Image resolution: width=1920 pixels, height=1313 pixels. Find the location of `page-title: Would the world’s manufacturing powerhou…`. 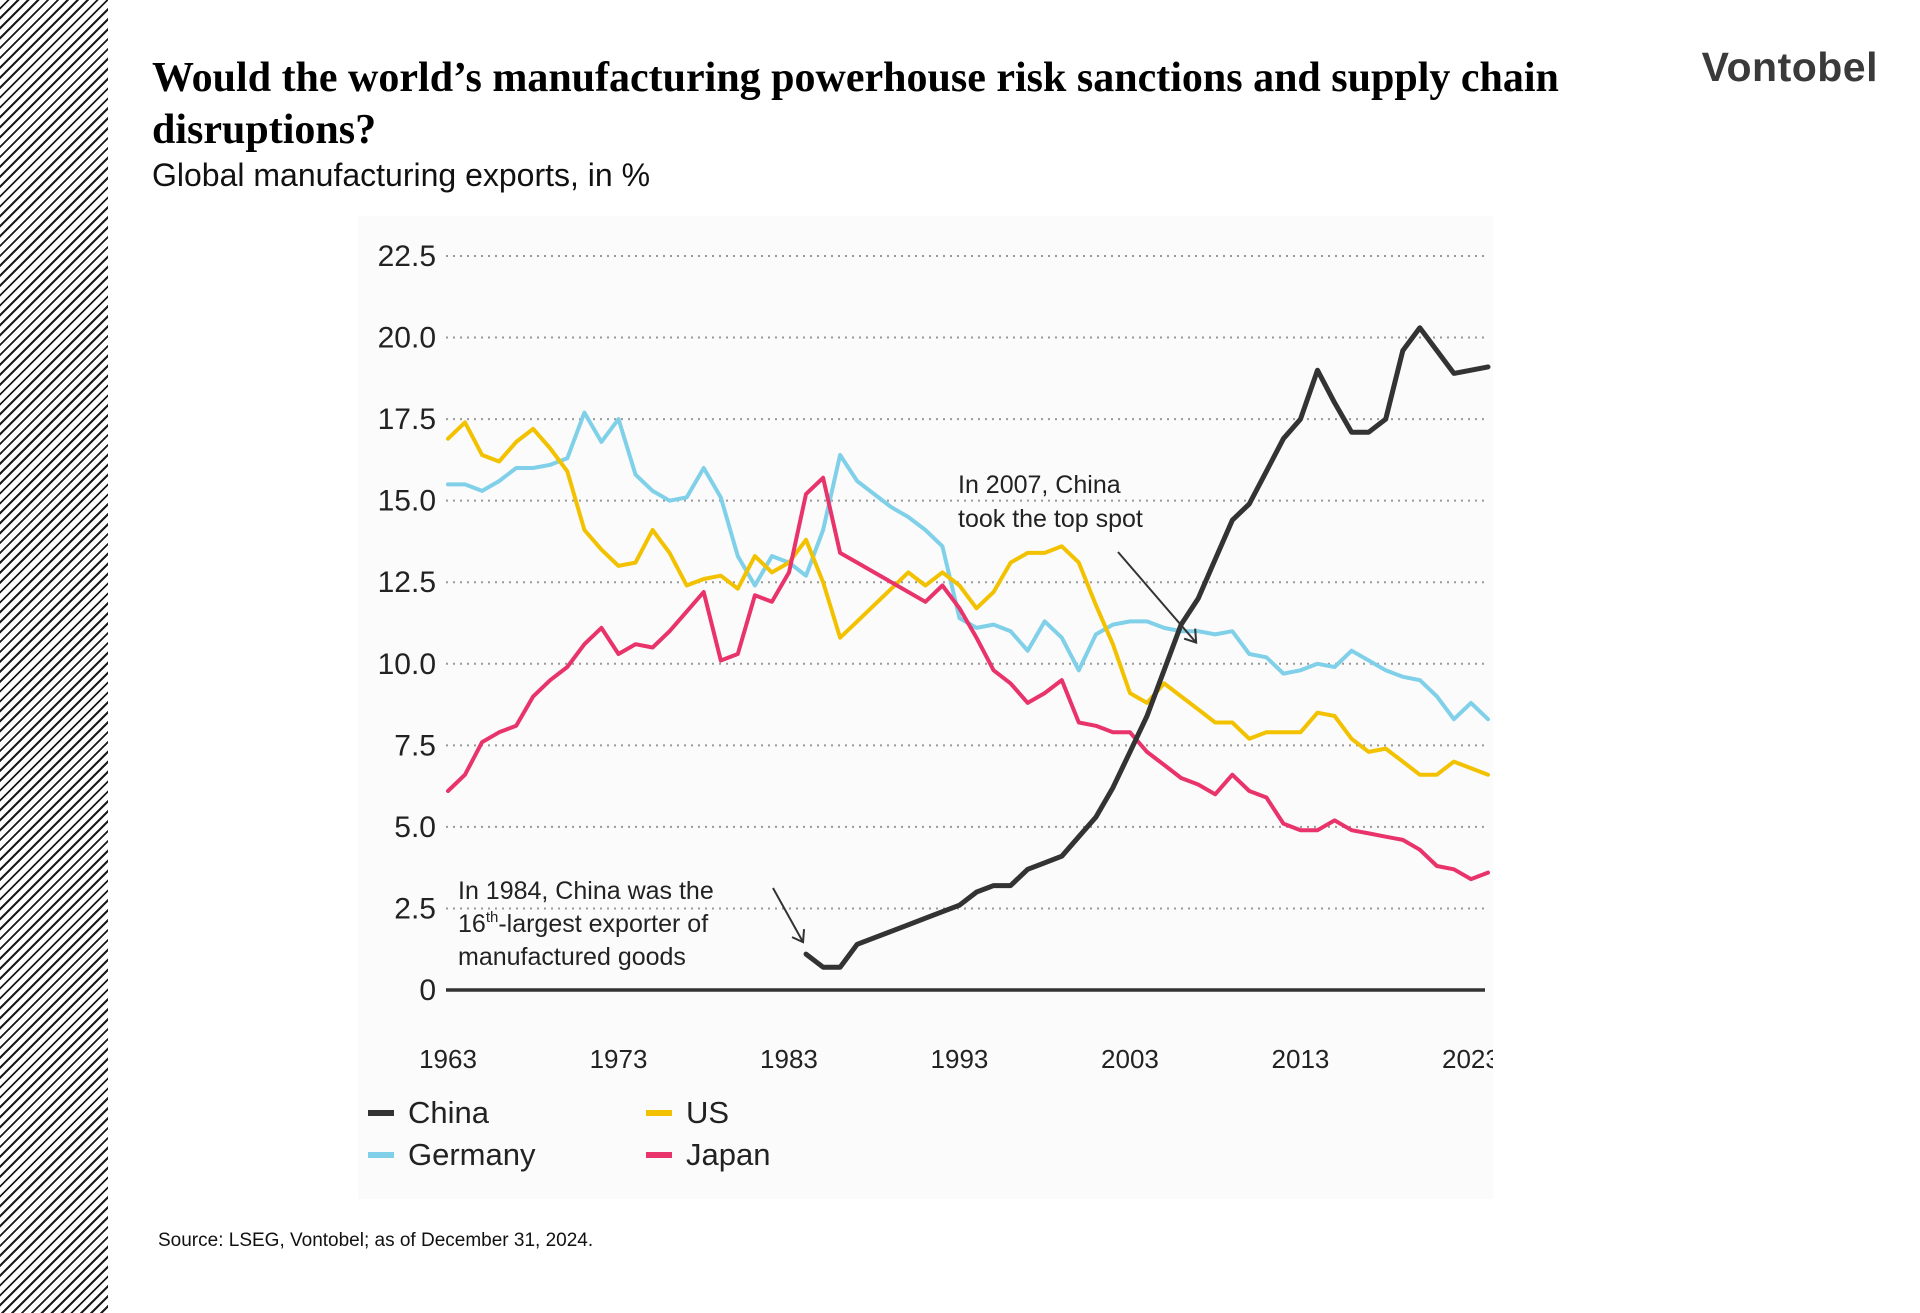

page-title: Would the world’s manufacturing powerhou… is located at coordinates (855, 104).